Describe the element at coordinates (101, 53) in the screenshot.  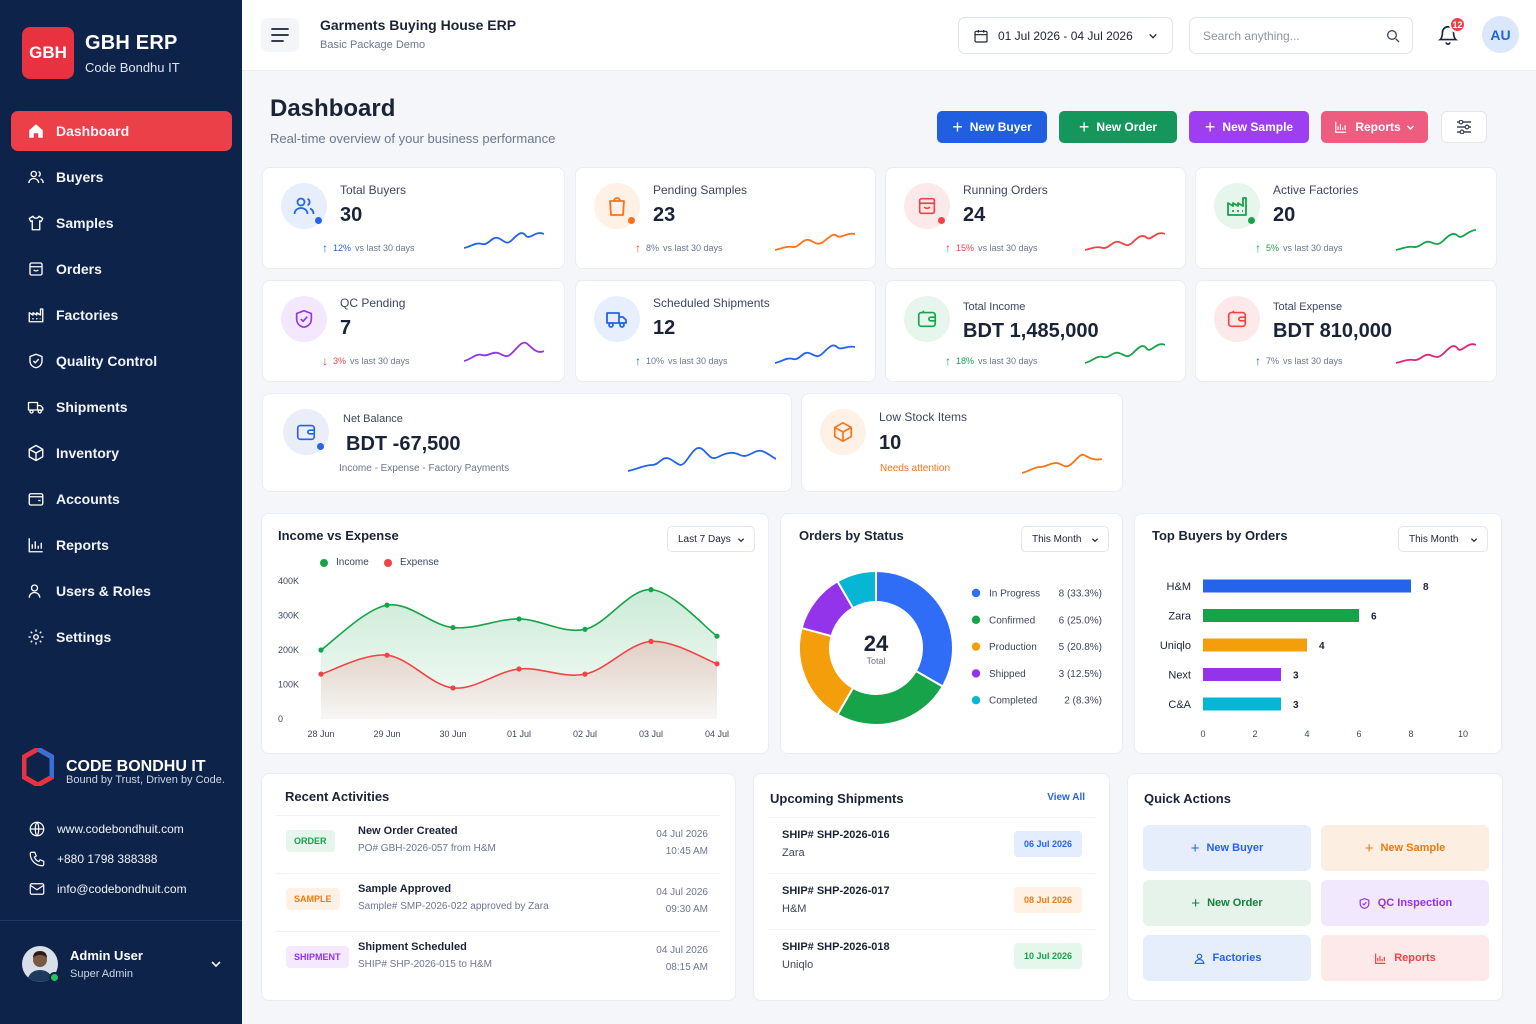
I see `brand: GBH GBH ERP Code Bondhu IT` at that location.